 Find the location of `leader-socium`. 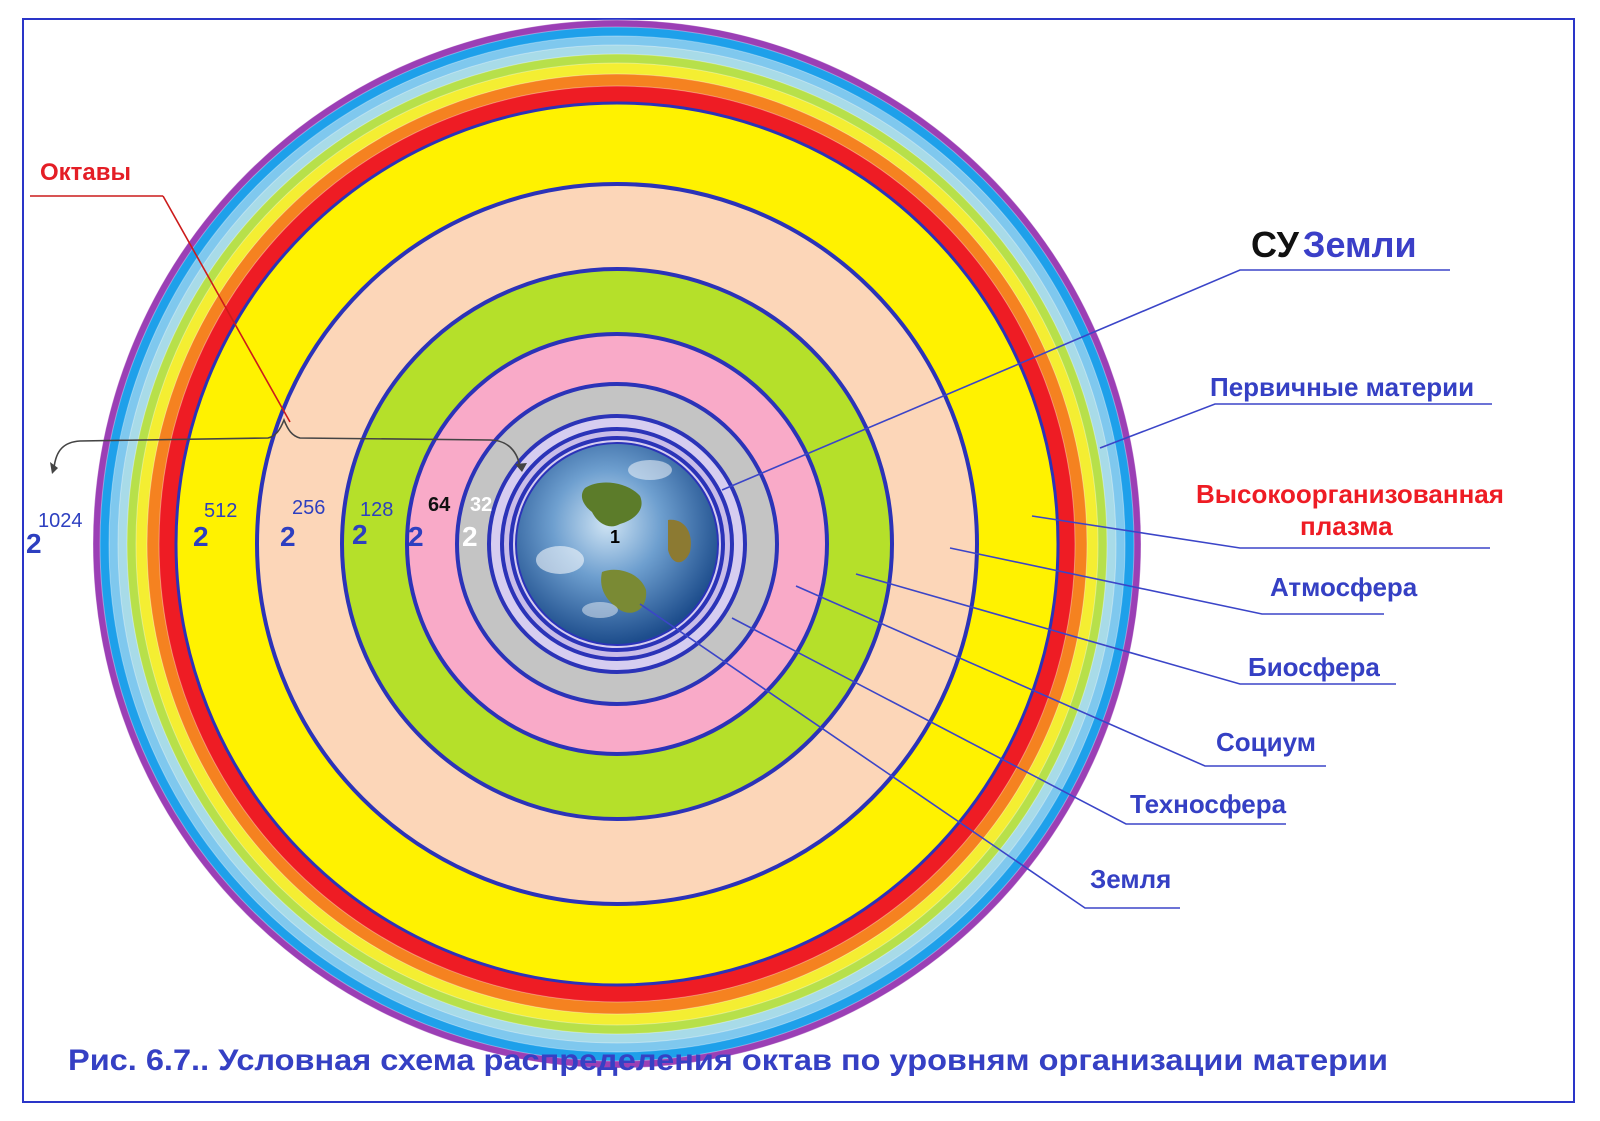

leader-socium is located at coordinates (1060, 676).